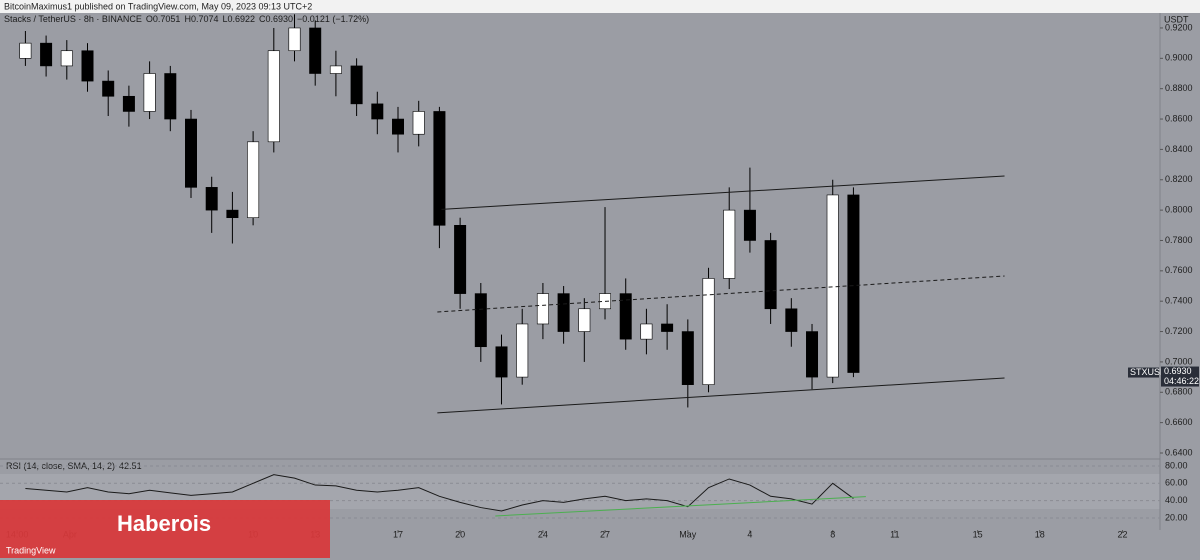  I want to click on x-tick-label: 8, so click(832, 534).